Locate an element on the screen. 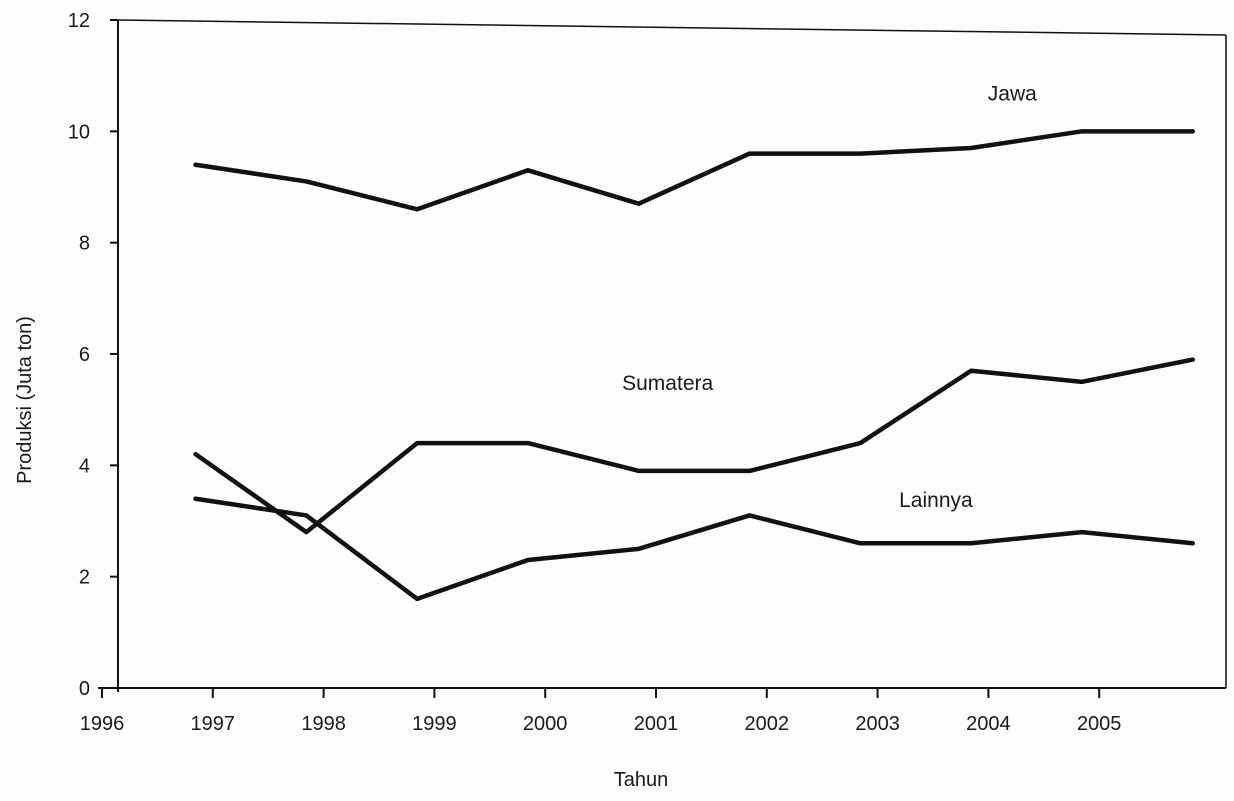 Image resolution: width=1234 pixels, height=801 pixels. y-tick-label: 12 is located at coordinates (79, 21).